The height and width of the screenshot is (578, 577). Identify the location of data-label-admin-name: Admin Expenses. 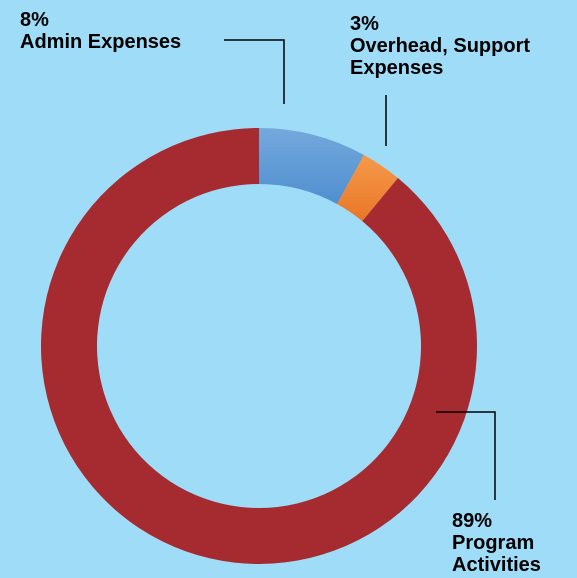
(101, 42).